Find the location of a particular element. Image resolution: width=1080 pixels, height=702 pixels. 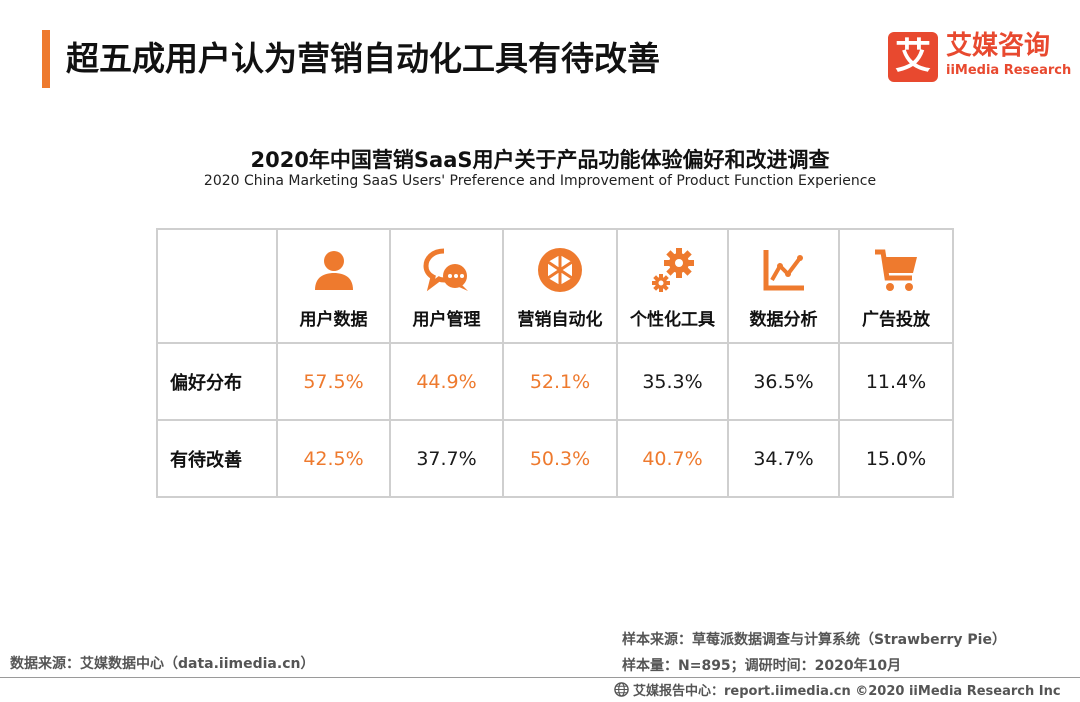

table-row-needs-improvement: 有待改善 42.5% 37.7% 50.3% 40.7% 34.7% 15.0% is located at coordinates (555, 458).